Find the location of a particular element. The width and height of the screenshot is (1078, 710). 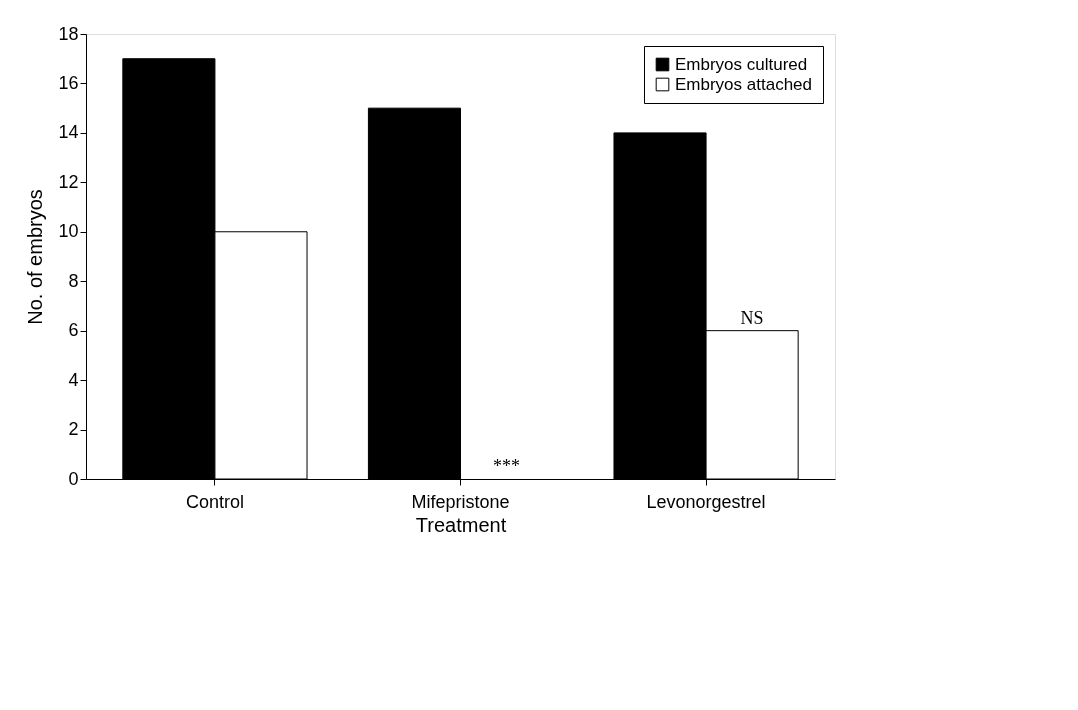

y-axis-title: No. of embryos is located at coordinates (35, 257).